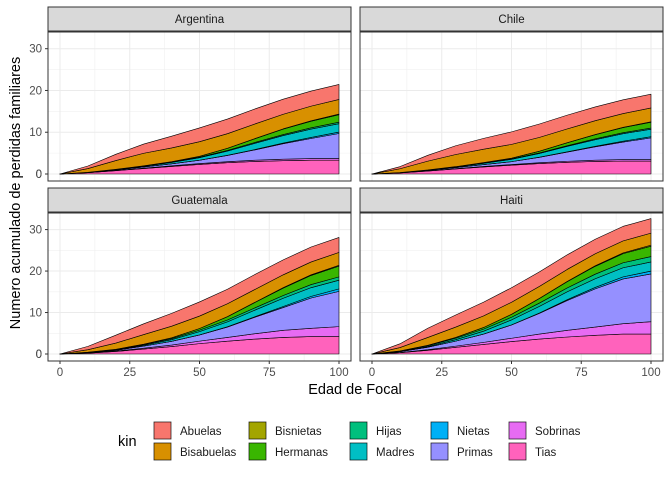  What do you see at coordinates (298, 432) in the screenshot?
I see `legend-label: Bisnietas` at bounding box center [298, 432].